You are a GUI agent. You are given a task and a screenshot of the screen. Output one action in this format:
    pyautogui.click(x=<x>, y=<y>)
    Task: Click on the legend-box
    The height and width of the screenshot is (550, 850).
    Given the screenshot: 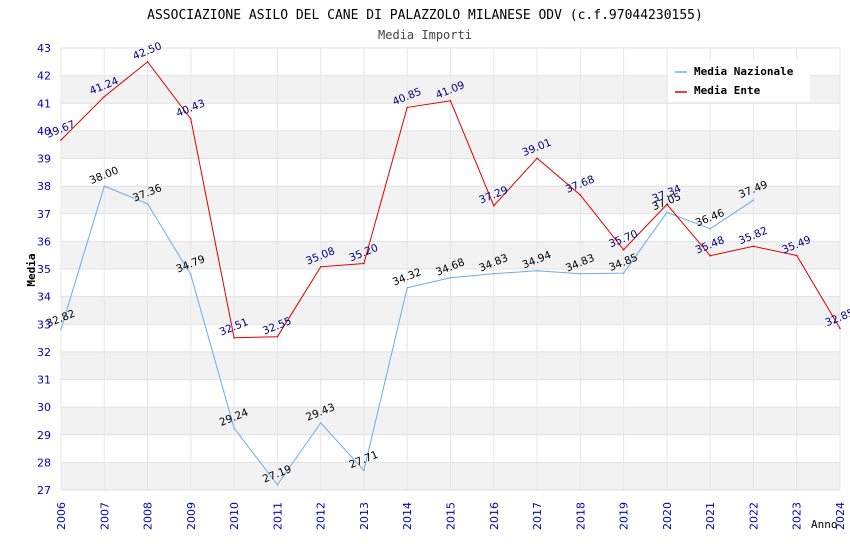 What is the action you would take?
    pyautogui.click(x=739, y=81)
    